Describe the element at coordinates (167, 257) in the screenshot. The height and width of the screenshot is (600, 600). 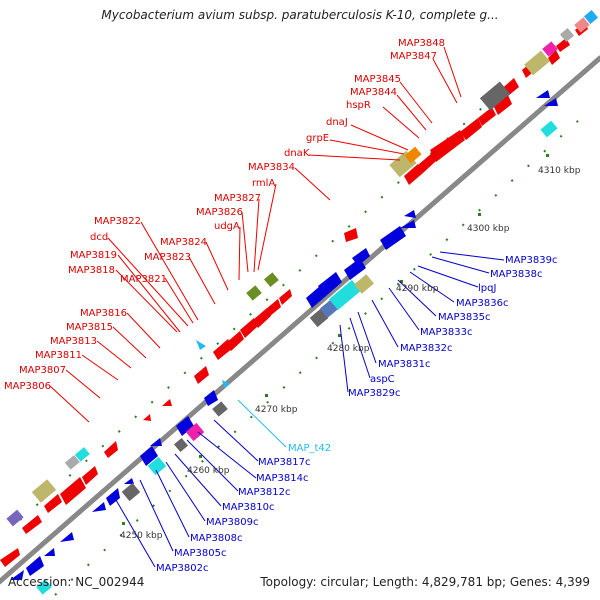
I see `gene-label: MAP3823` at that location.